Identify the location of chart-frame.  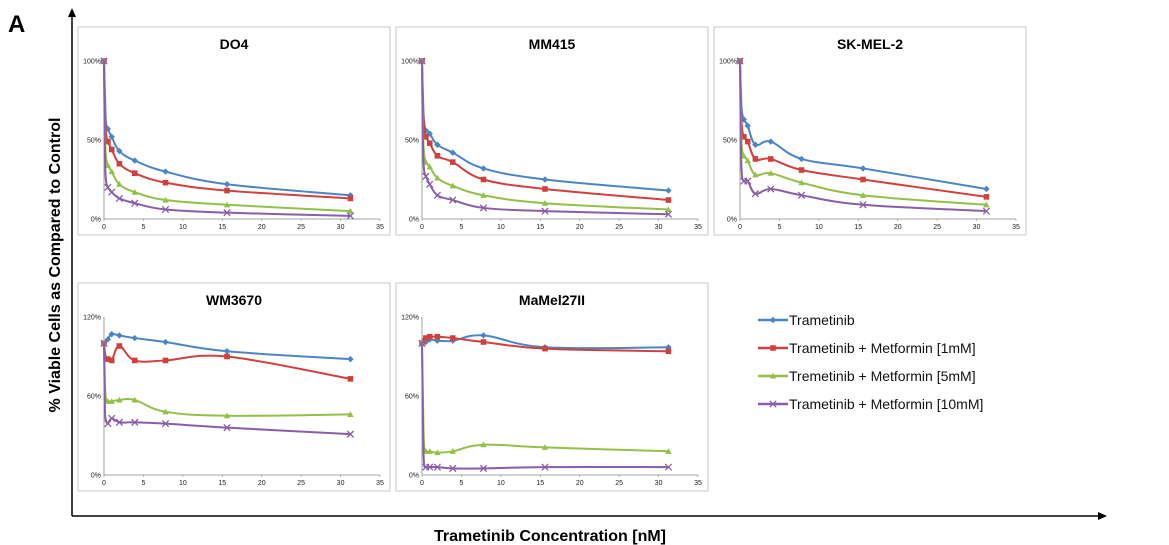
(870, 131).